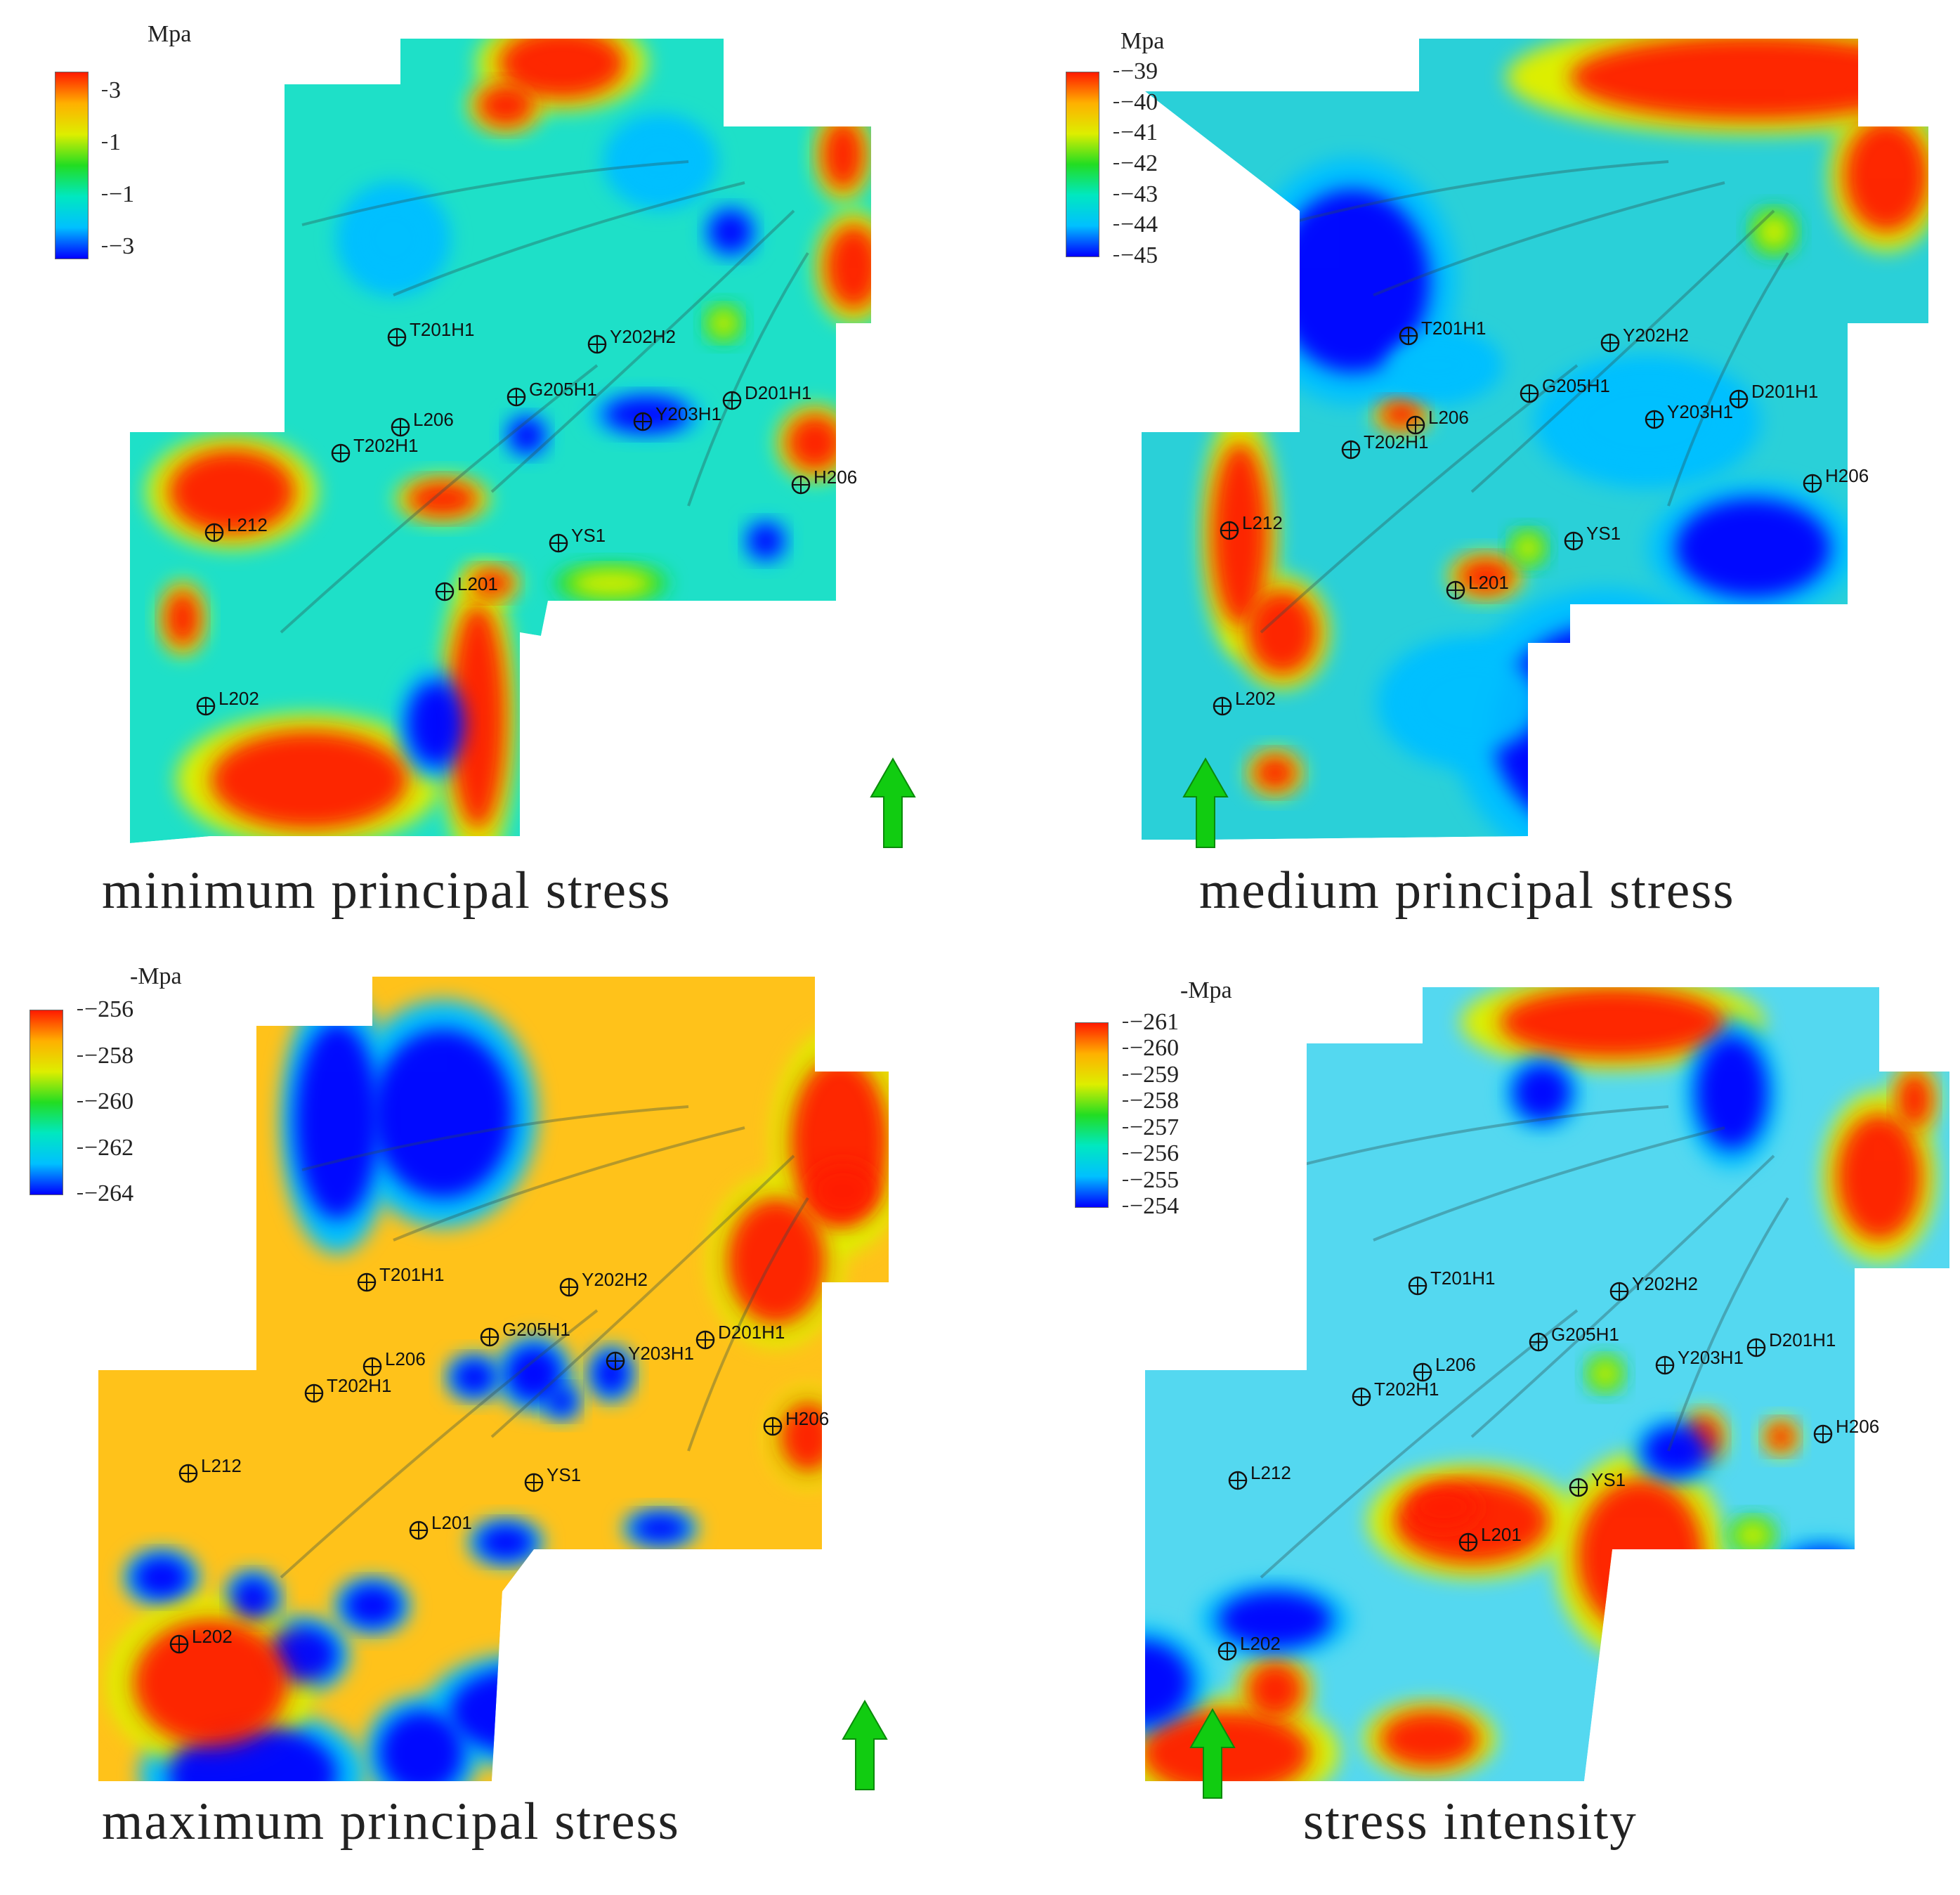 The height and width of the screenshot is (1895, 1960). Describe the element at coordinates (1467, 890) in the screenshot. I see `panel-caption: medium principal stress` at that location.